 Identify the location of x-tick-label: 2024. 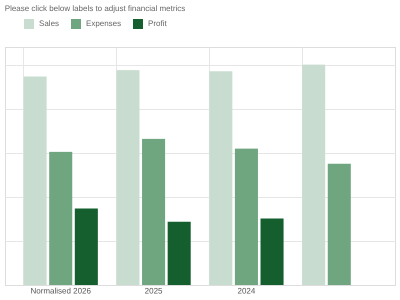
(247, 291).